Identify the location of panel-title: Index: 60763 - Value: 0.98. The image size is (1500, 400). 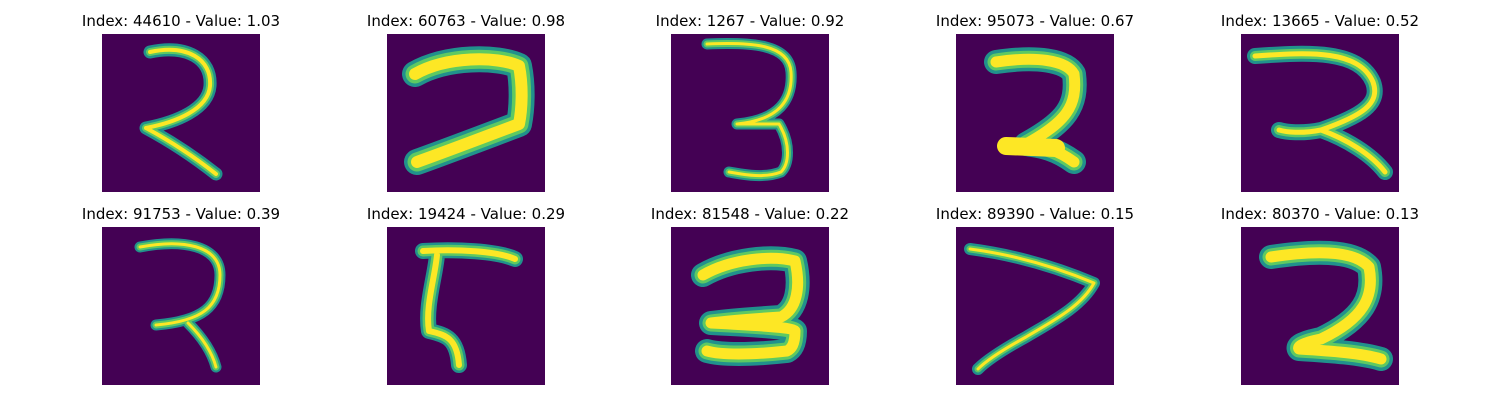
(466, 21).